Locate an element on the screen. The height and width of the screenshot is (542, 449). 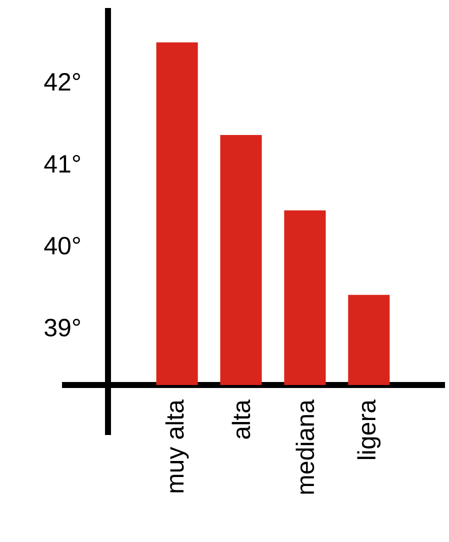
y-tick-label: 40° is located at coordinates (62, 245).